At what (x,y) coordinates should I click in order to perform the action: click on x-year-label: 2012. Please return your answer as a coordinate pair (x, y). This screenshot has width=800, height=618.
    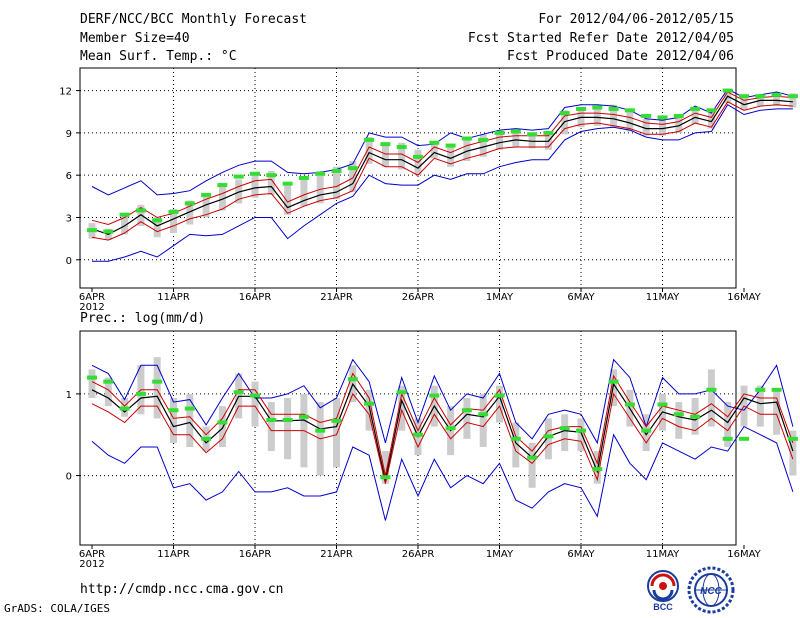
    Looking at the image, I should click on (91, 307).